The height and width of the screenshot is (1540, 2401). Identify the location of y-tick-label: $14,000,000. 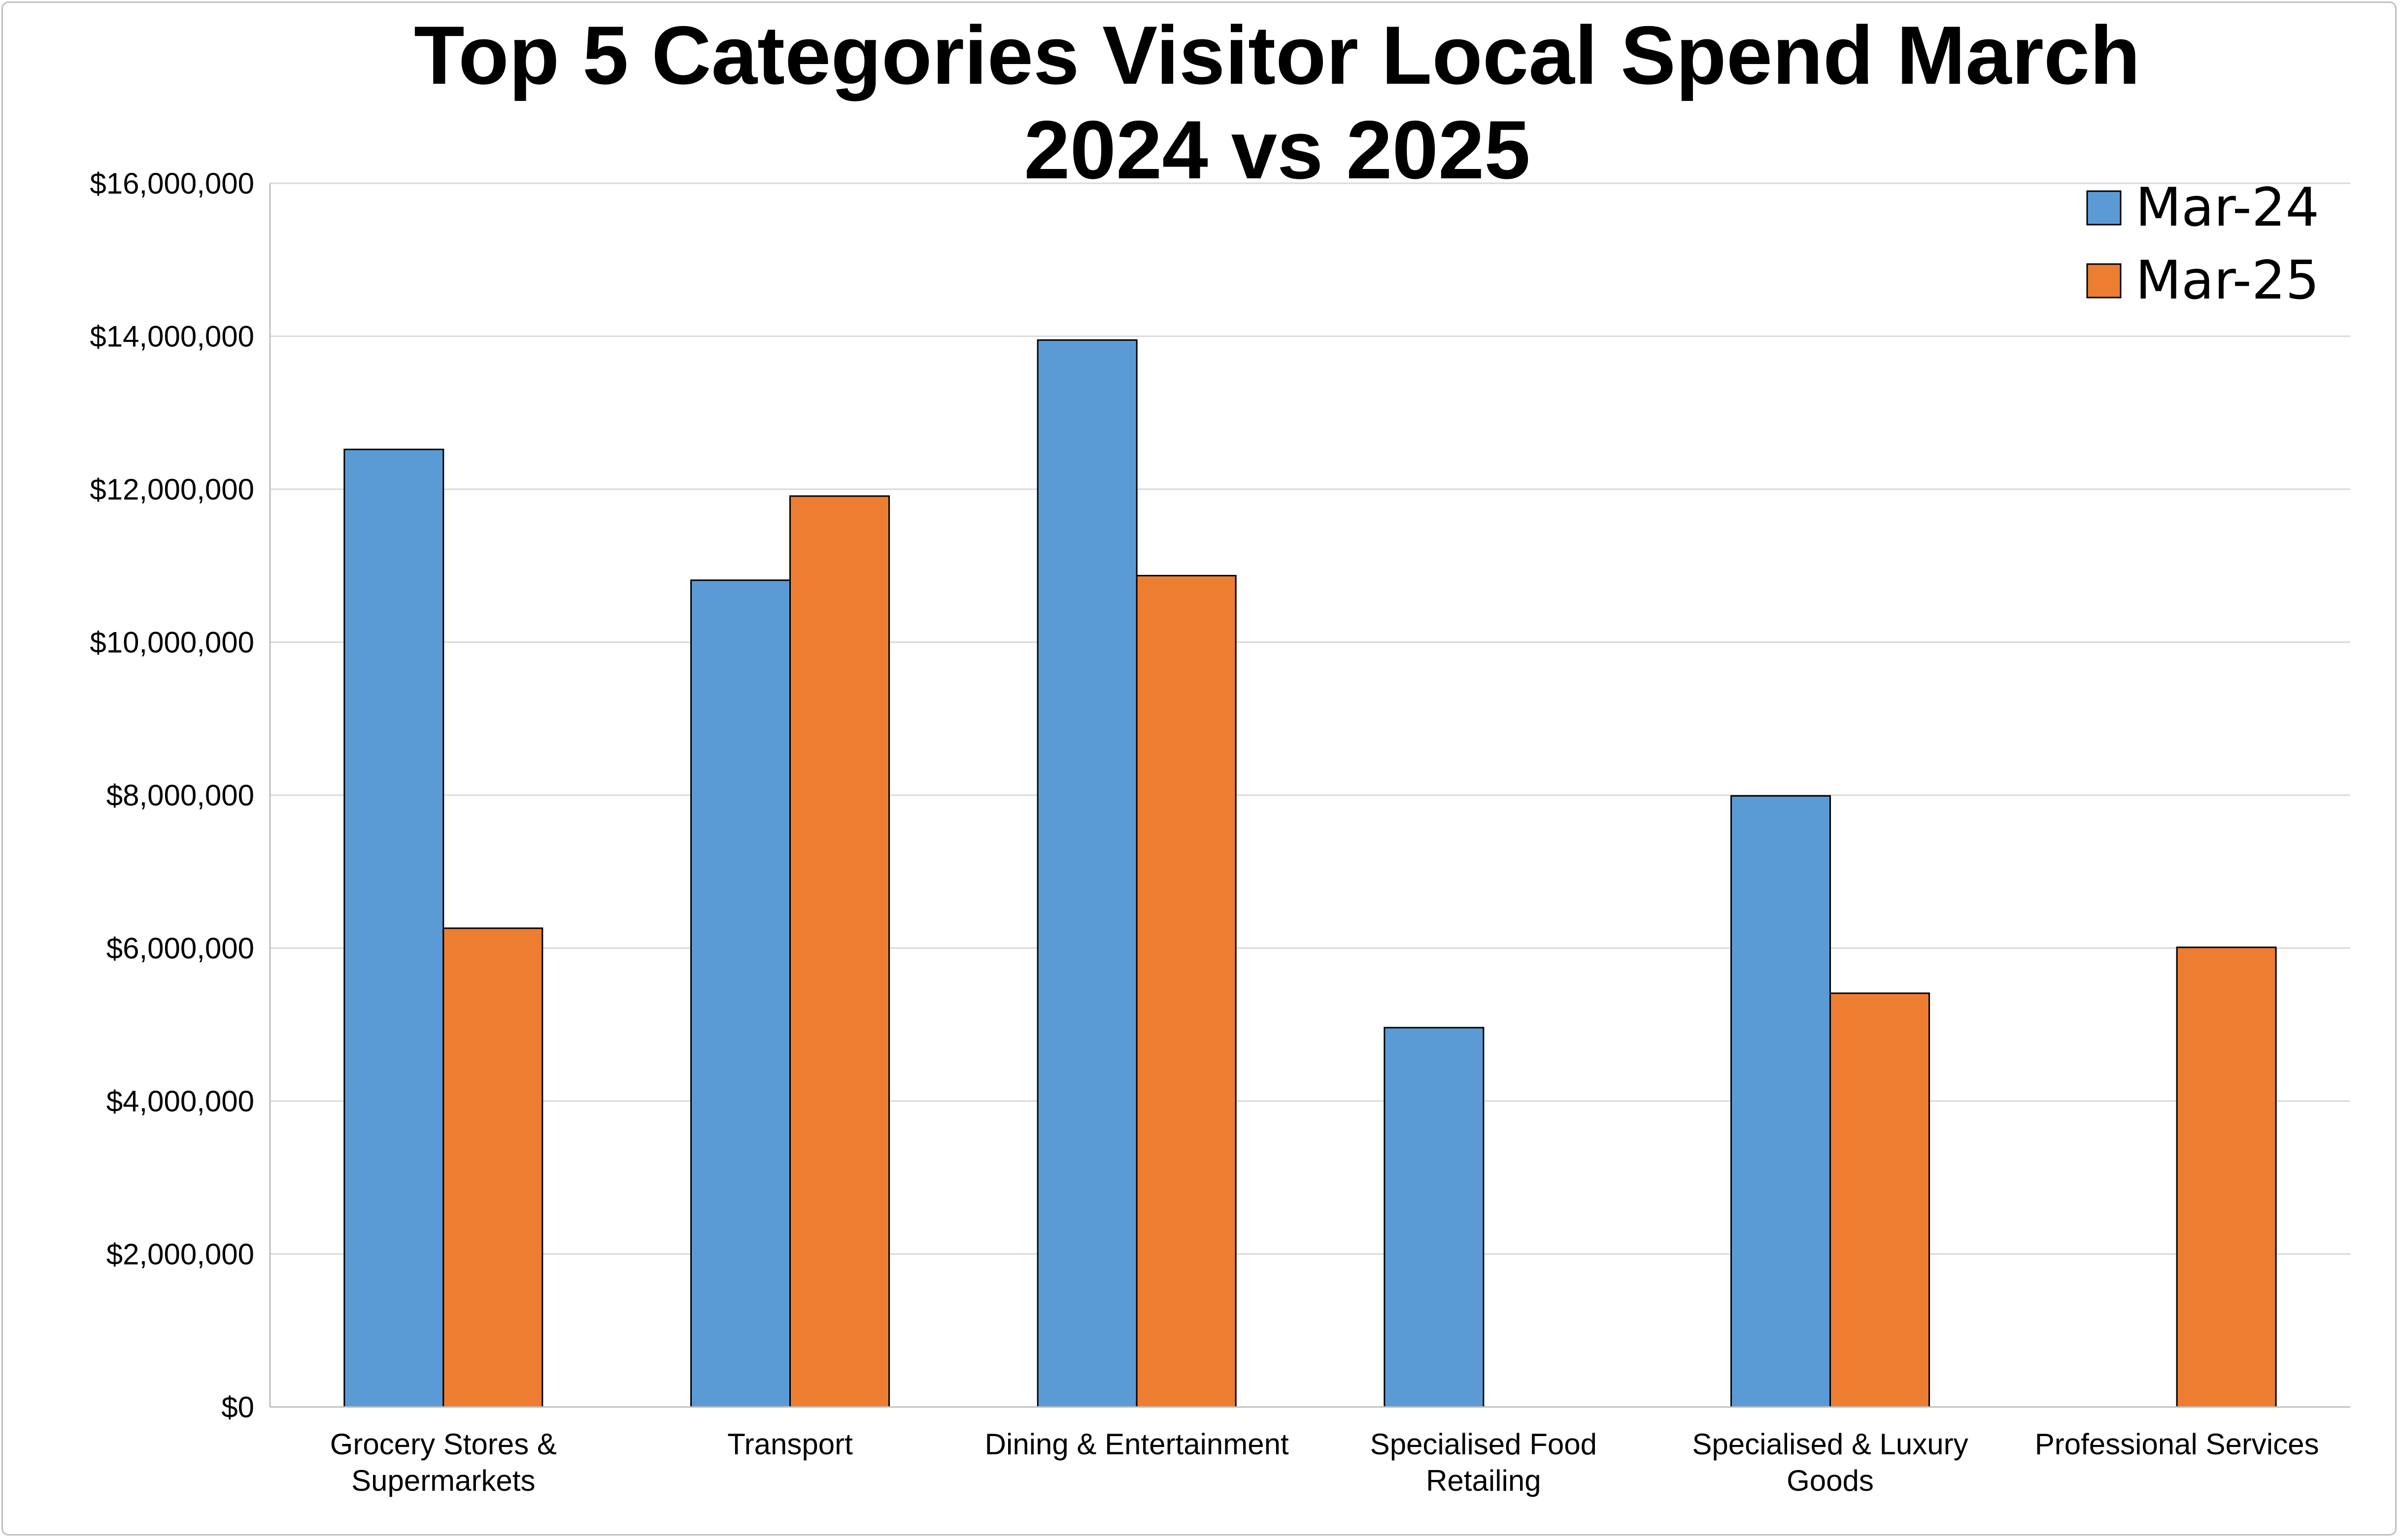
(172, 336).